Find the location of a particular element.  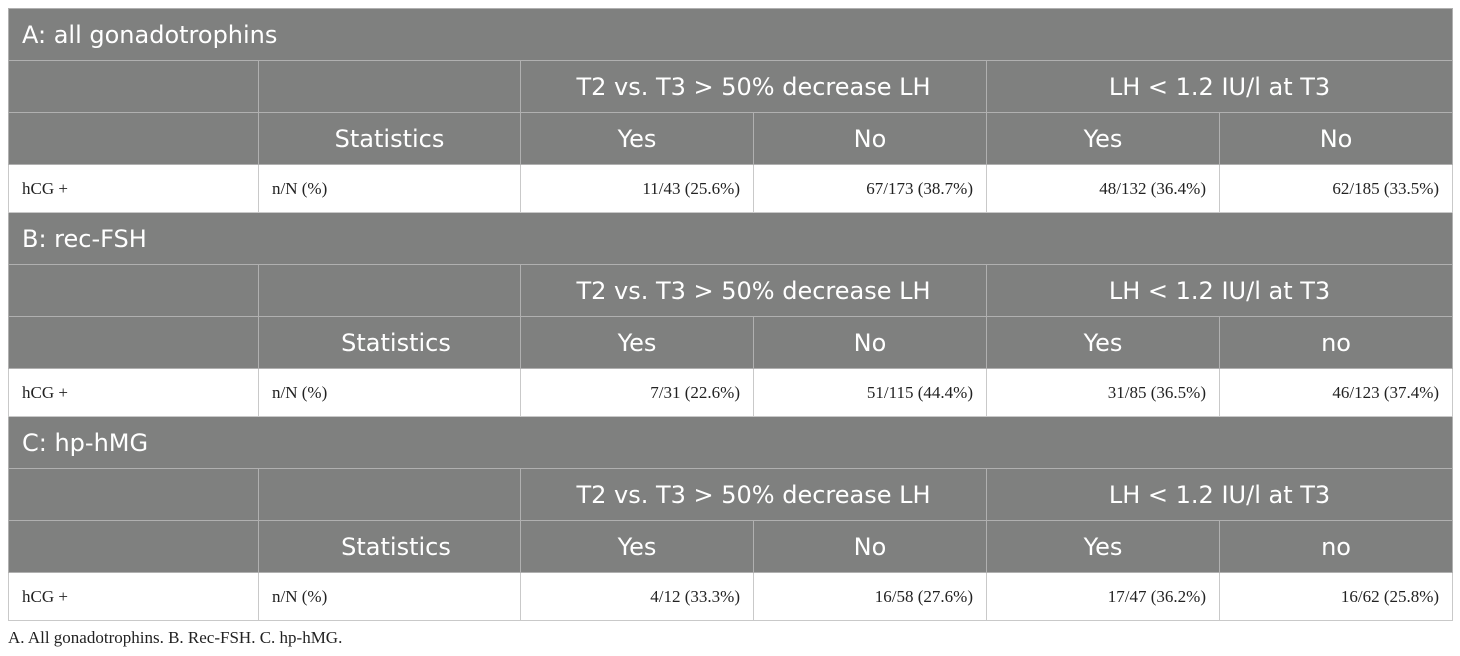

table-cell: 16/58 (27.6%) is located at coordinates (870, 596).